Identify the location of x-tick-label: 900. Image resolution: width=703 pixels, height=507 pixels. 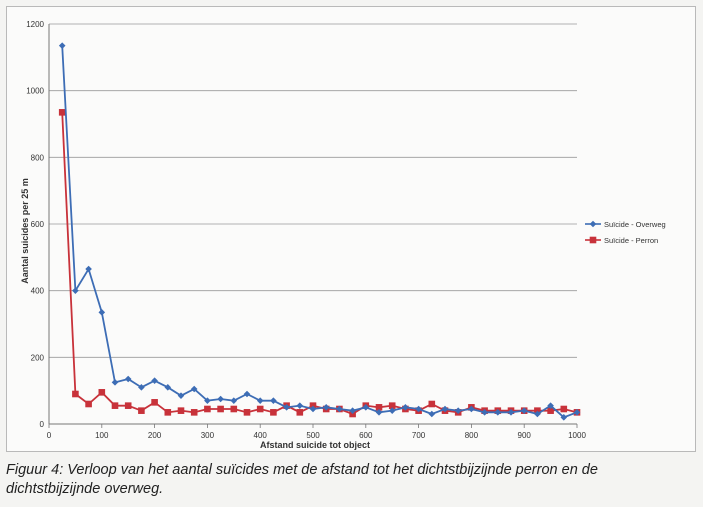
(525, 435).